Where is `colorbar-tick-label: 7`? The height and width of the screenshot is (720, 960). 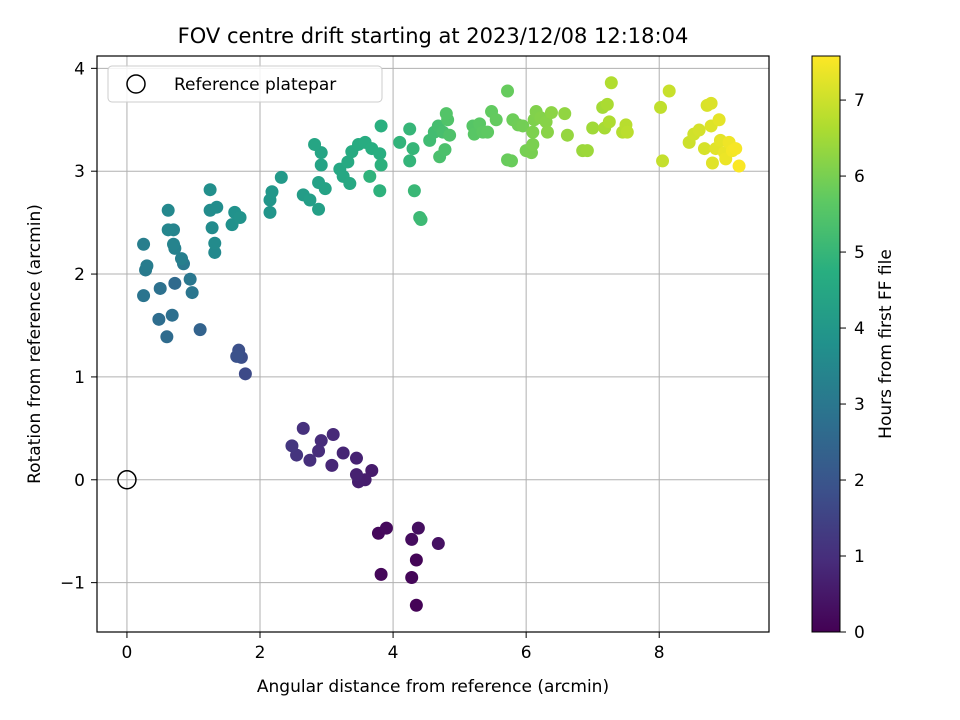 colorbar-tick-label: 7 is located at coordinates (859, 101).